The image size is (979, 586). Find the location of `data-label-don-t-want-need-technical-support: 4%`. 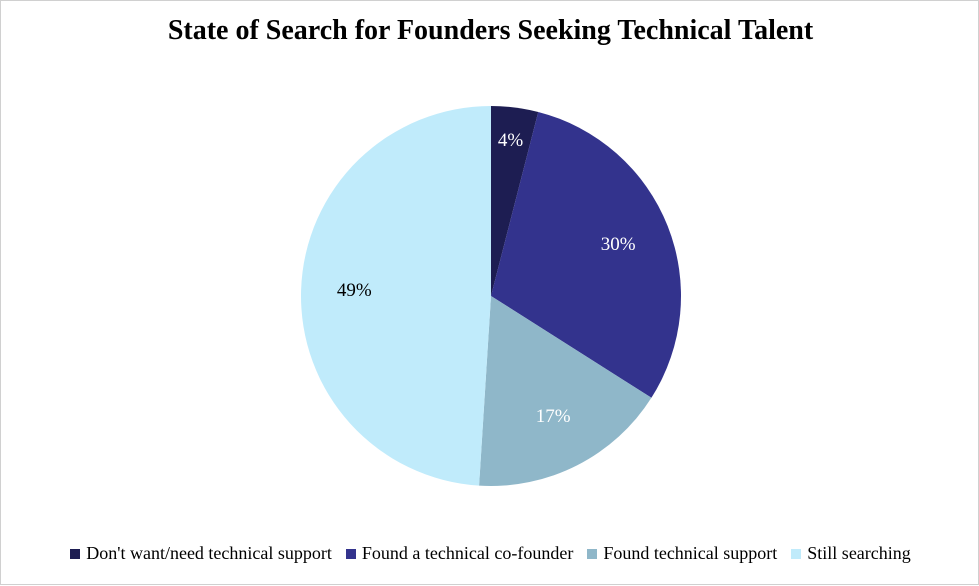

data-label-don-t-want-need-technical-support: 4% is located at coordinates (511, 140).